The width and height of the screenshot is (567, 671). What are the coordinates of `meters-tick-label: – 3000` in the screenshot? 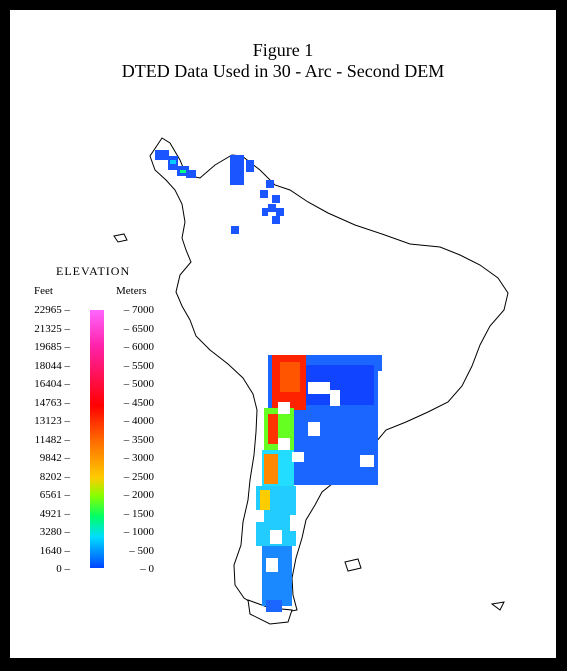 It's located at (138, 458).